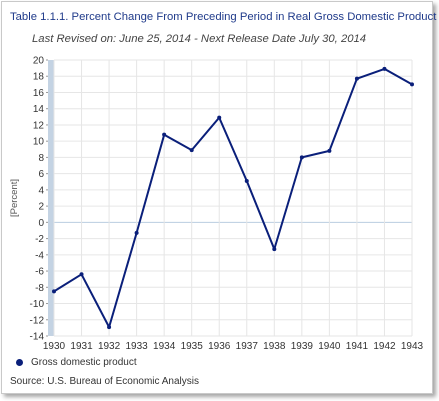 The image size is (439, 401). Describe the element at coordinates (37, 320) in the screenshot. I see `y-tick-label: -12` at that location.